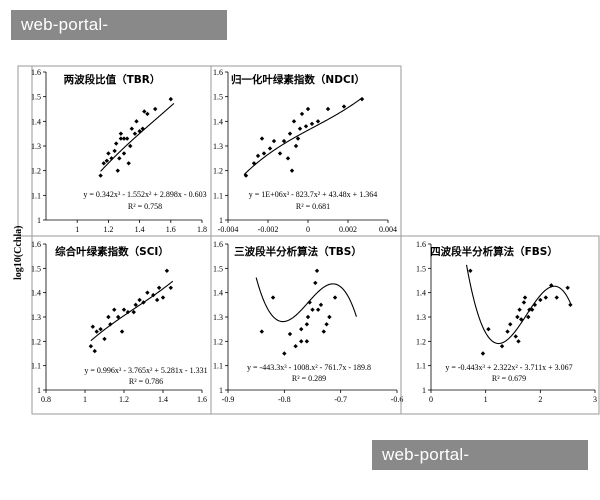  I want to click on x-tick-label: 0.002, so click(348, 229).